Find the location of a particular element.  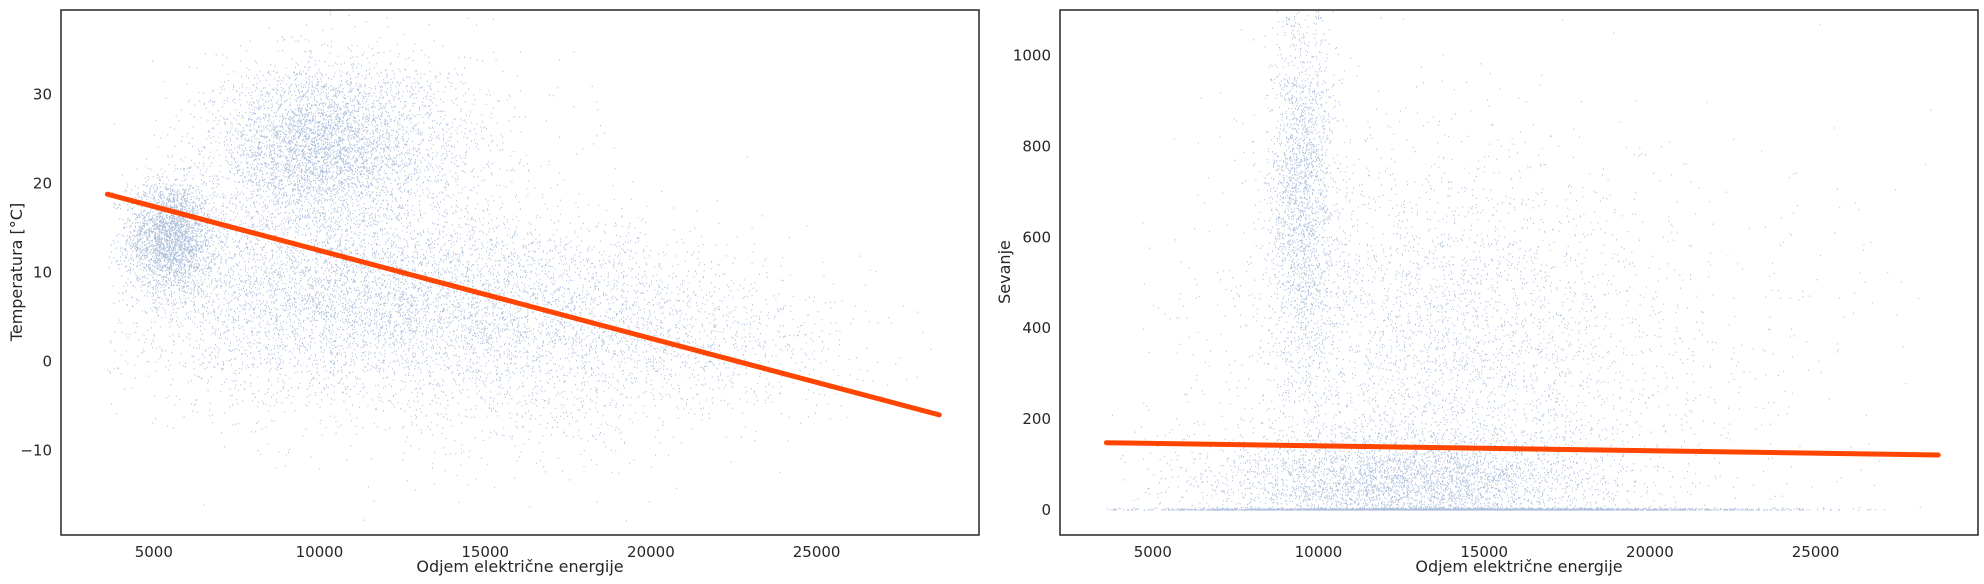

temperature-y-tick-label: −10 is located at coordinates (36, 450).